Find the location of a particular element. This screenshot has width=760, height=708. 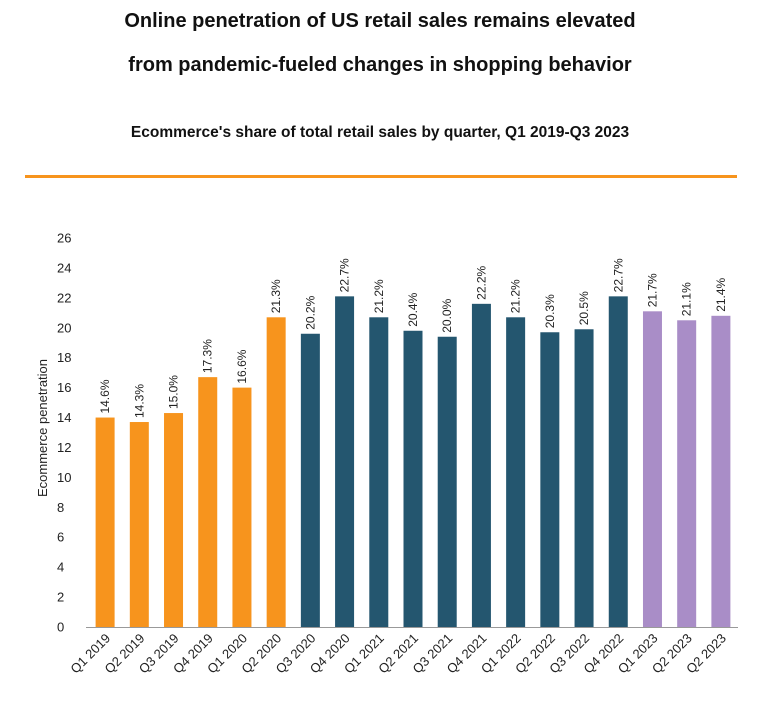

y-tick-label: 24 is located at coordinates (64, 267).